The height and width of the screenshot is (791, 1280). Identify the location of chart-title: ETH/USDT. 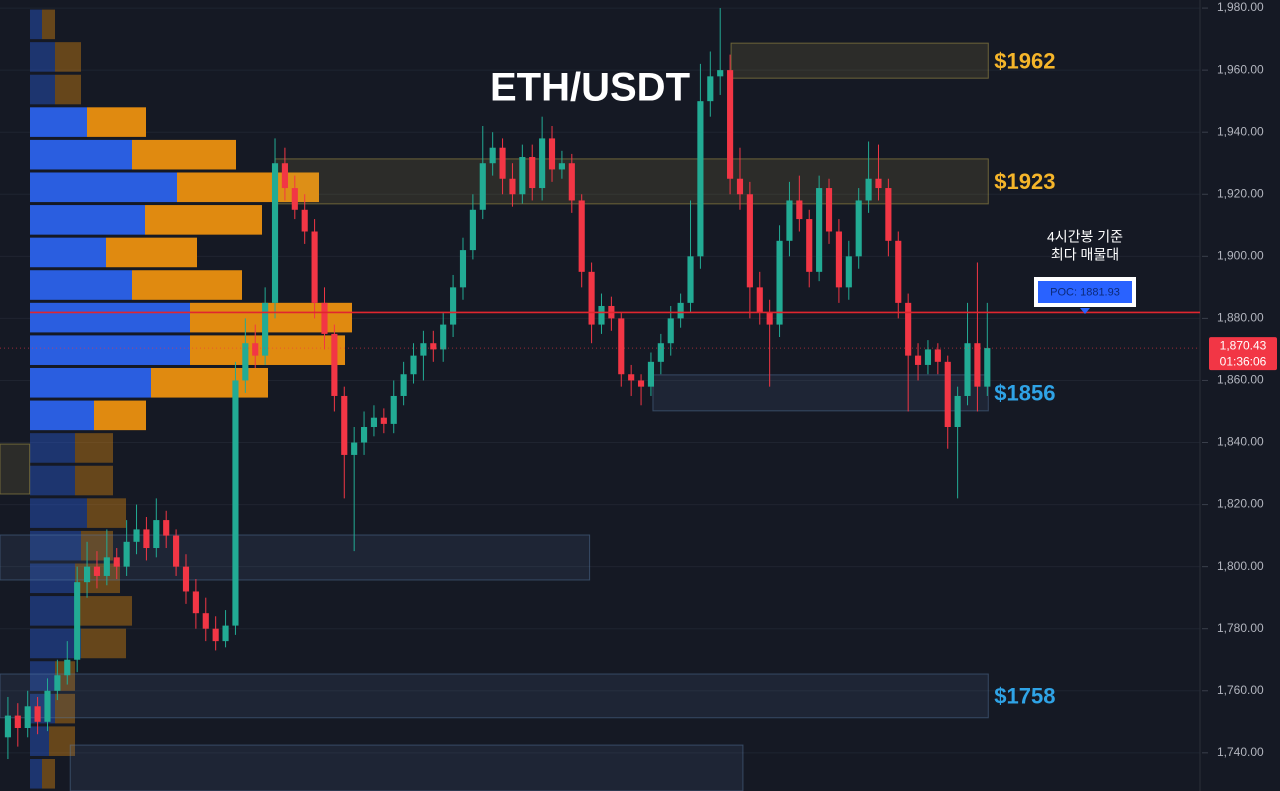
(590, 88).